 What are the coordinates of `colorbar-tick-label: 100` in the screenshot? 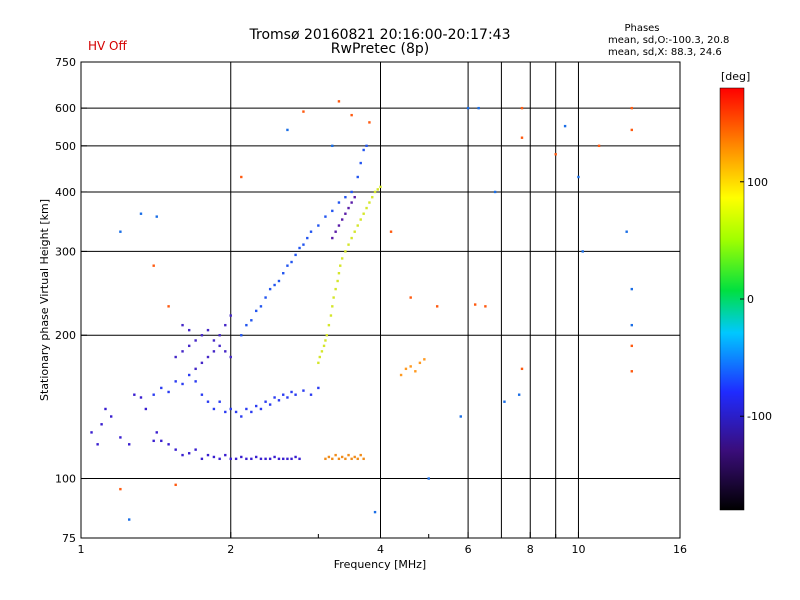 It's located at (757, 182).